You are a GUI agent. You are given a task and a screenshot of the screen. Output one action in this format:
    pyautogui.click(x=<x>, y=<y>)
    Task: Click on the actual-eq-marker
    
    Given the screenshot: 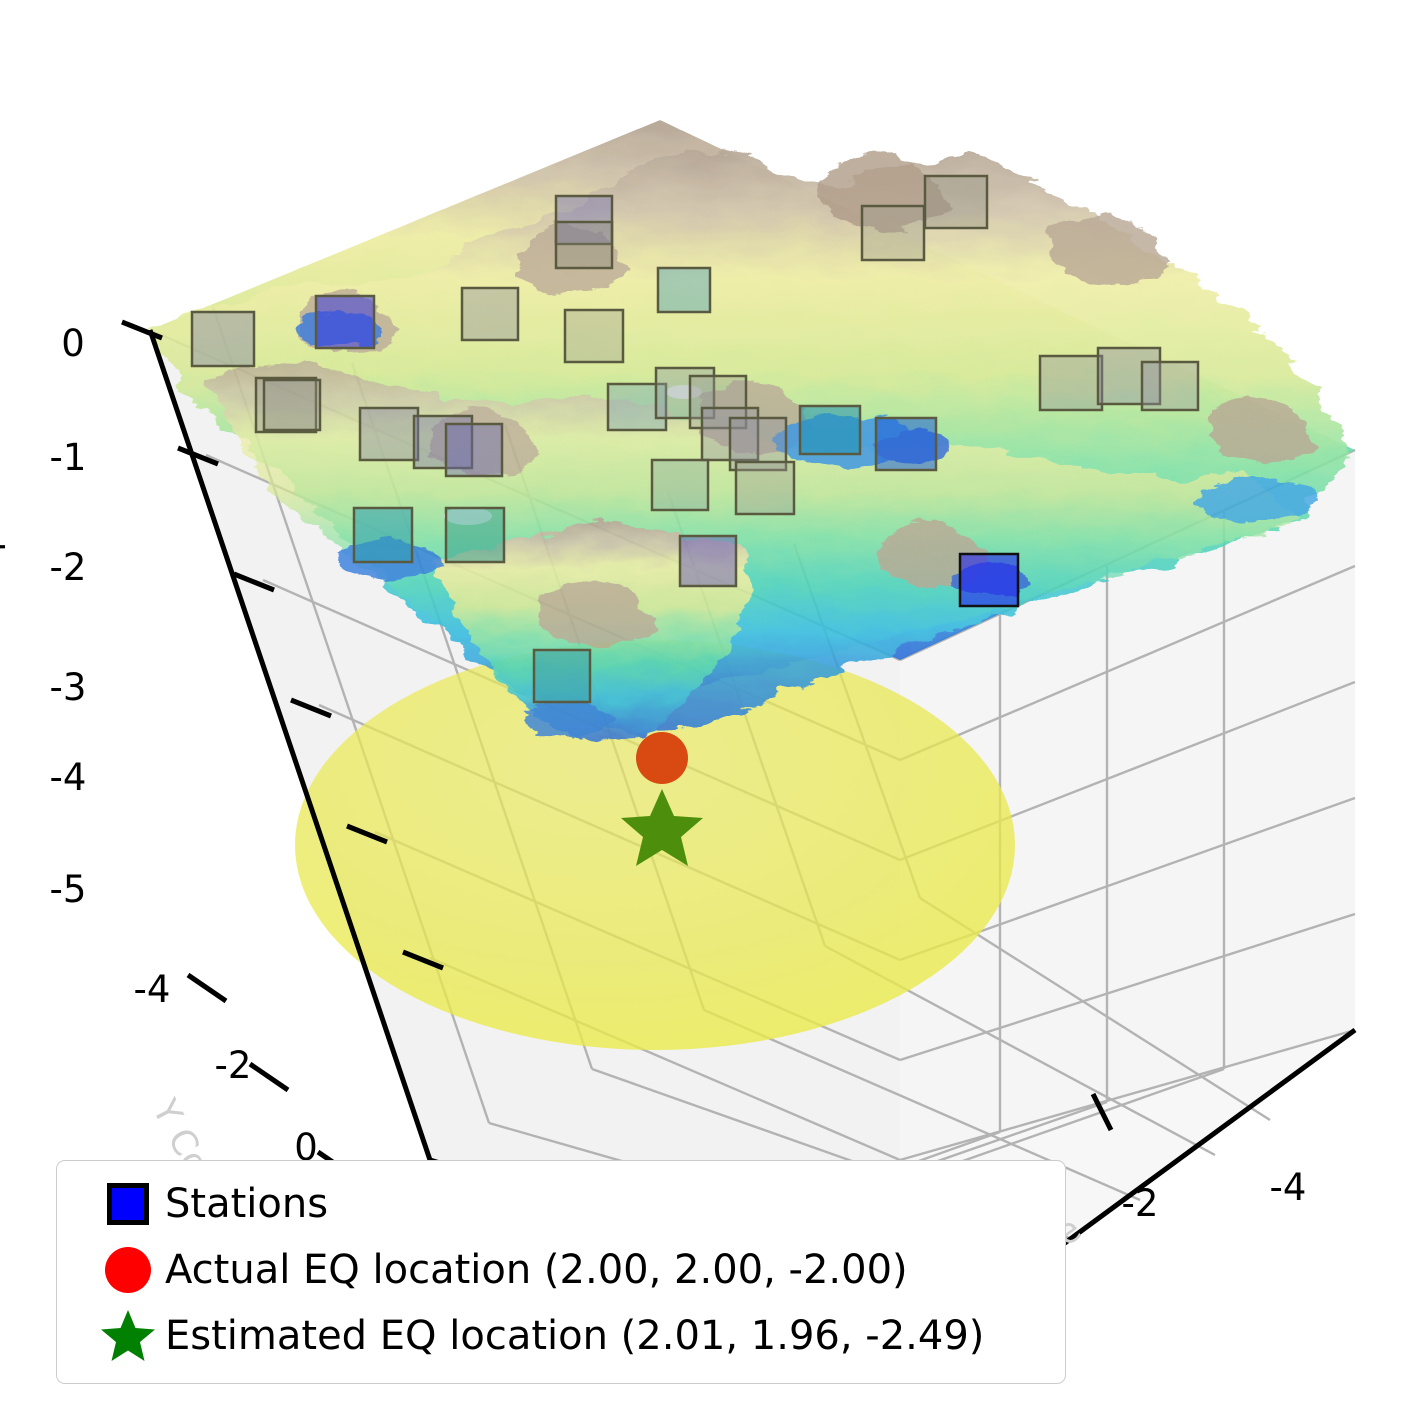 What is the action you would take?
    pyautogui.click(x=662, y=758)
    